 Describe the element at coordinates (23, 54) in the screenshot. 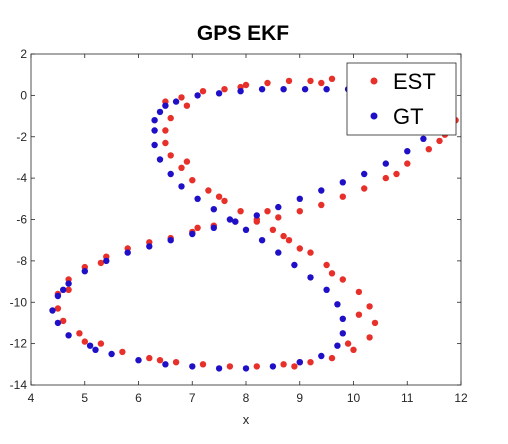

I see `y-tick-label: 2` at that location.